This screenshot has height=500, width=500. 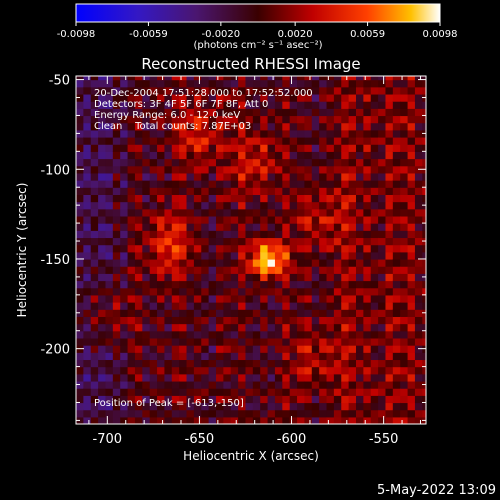 What do you see at coordinates (108, 439) in the screenshot?
I see `x-tick-label: -700` at bounding box center [108, 439].